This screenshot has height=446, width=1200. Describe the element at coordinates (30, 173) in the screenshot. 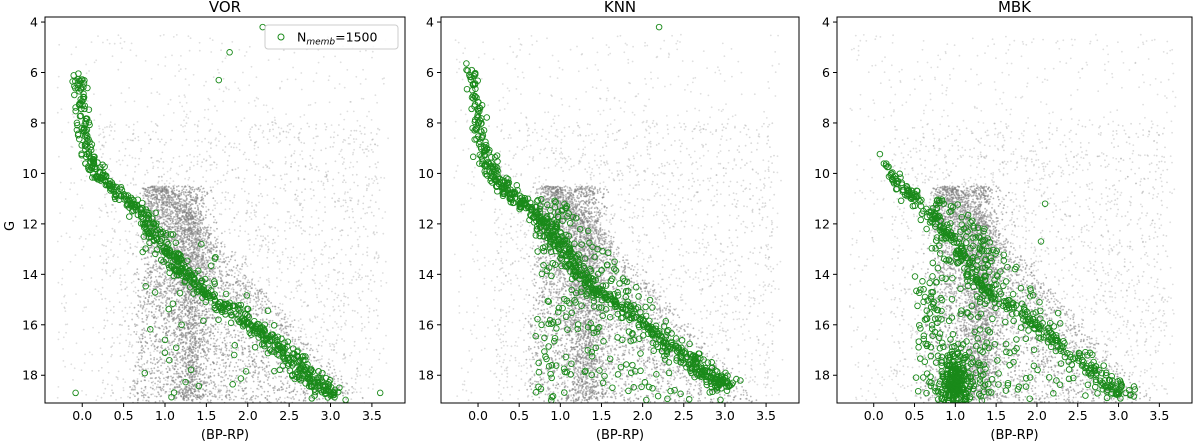

I see `y-tick-label: 10` at that location.